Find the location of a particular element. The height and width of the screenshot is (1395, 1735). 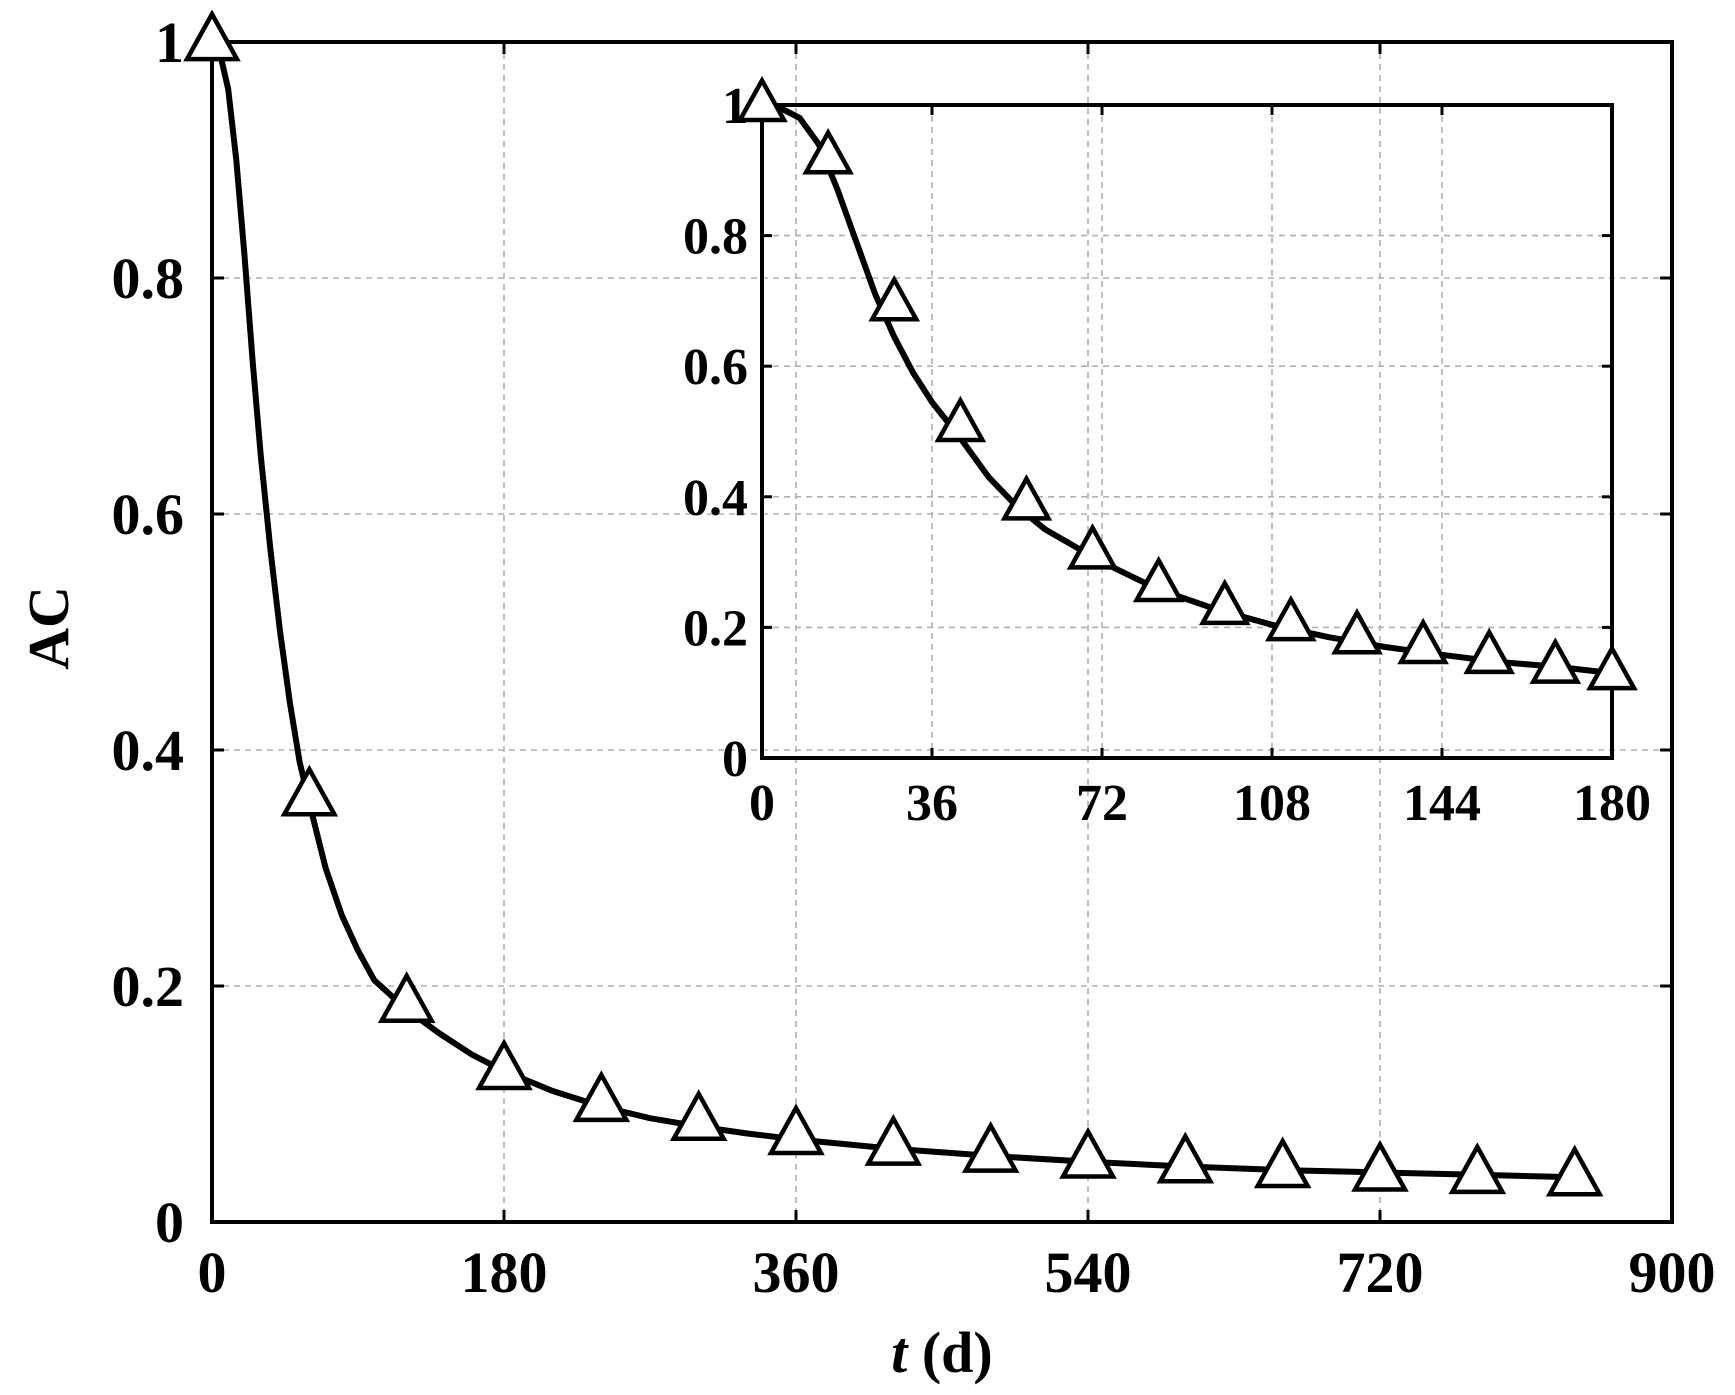

inset-y-tick-label: 1 is located at coordinates (735, 106).